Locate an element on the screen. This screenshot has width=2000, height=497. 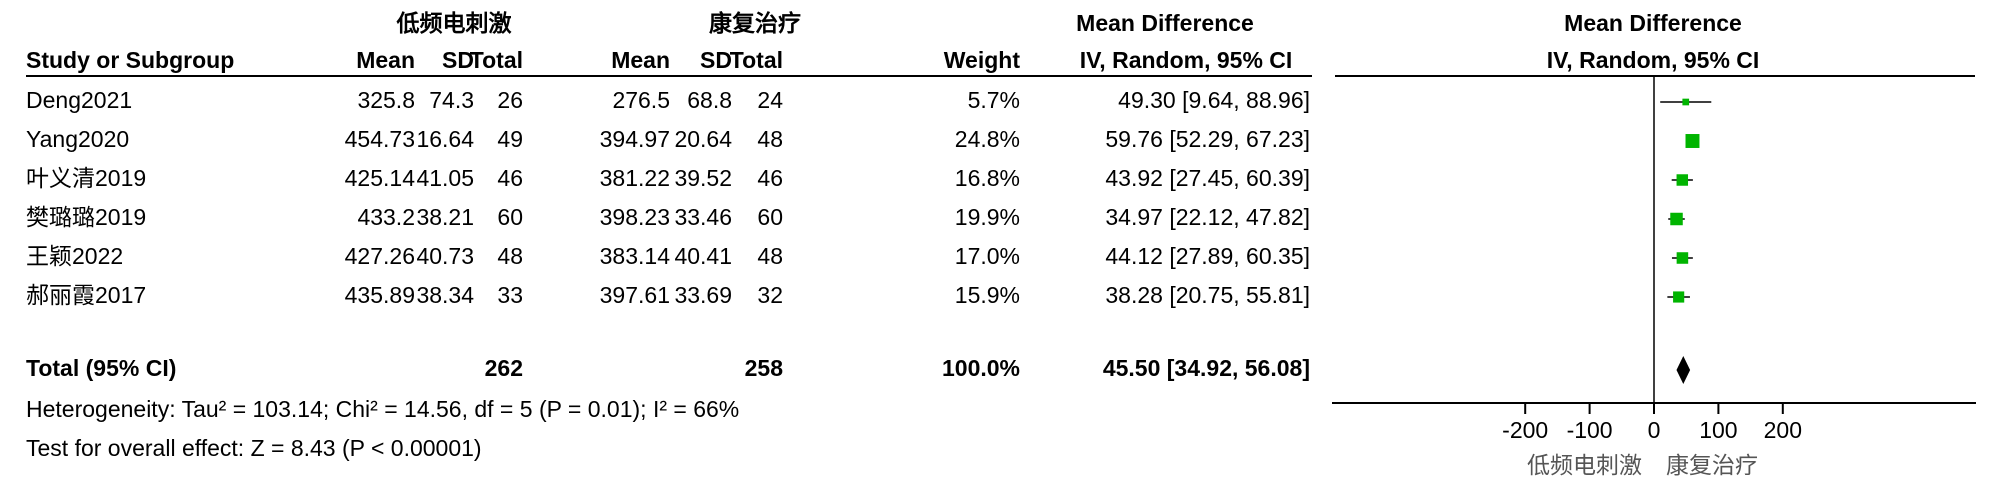
cell: 40.41 is located at coordinates (703, 256).